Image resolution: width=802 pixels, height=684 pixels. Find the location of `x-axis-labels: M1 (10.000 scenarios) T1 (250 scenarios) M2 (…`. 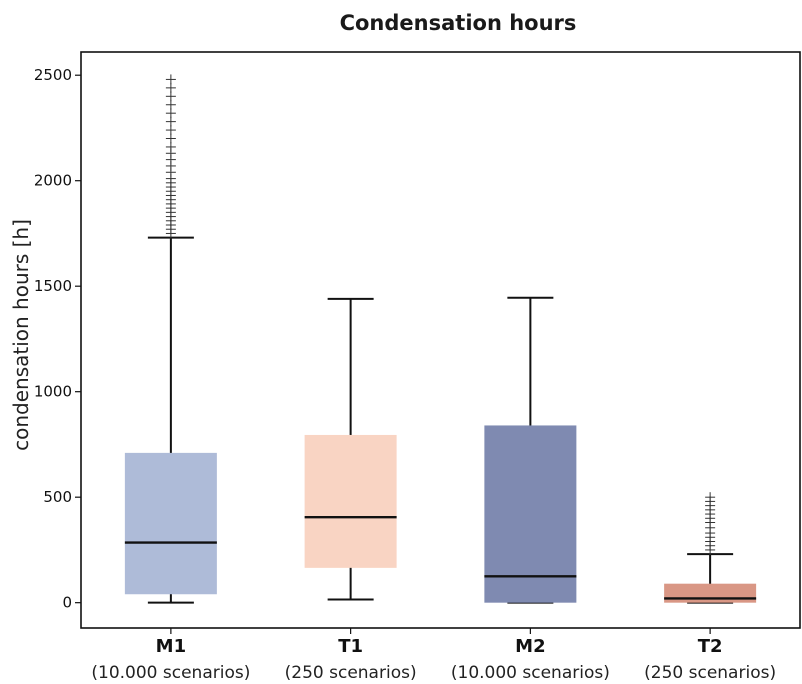

x-axis-labels: M1 (10.000 scenarios) T1 (250 scenarios) M2 (… is located at coordinates (433, 655).